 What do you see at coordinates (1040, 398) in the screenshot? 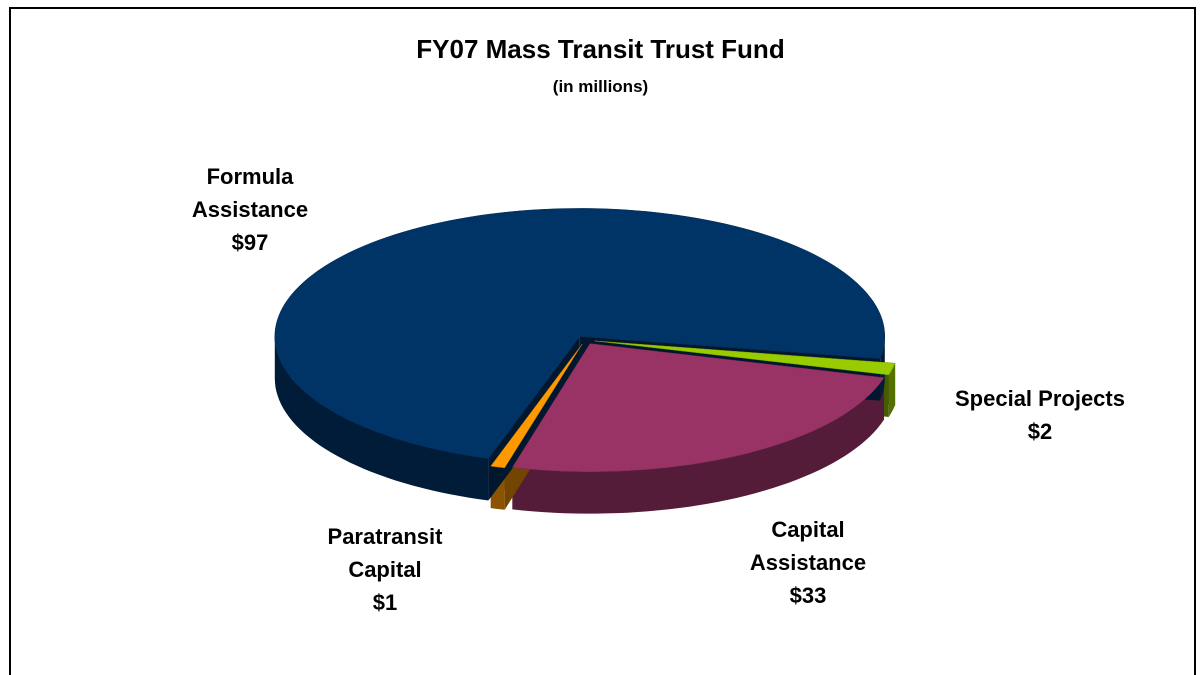
I see `slice-category: Special Projects` at bounding box center [1040, 398].